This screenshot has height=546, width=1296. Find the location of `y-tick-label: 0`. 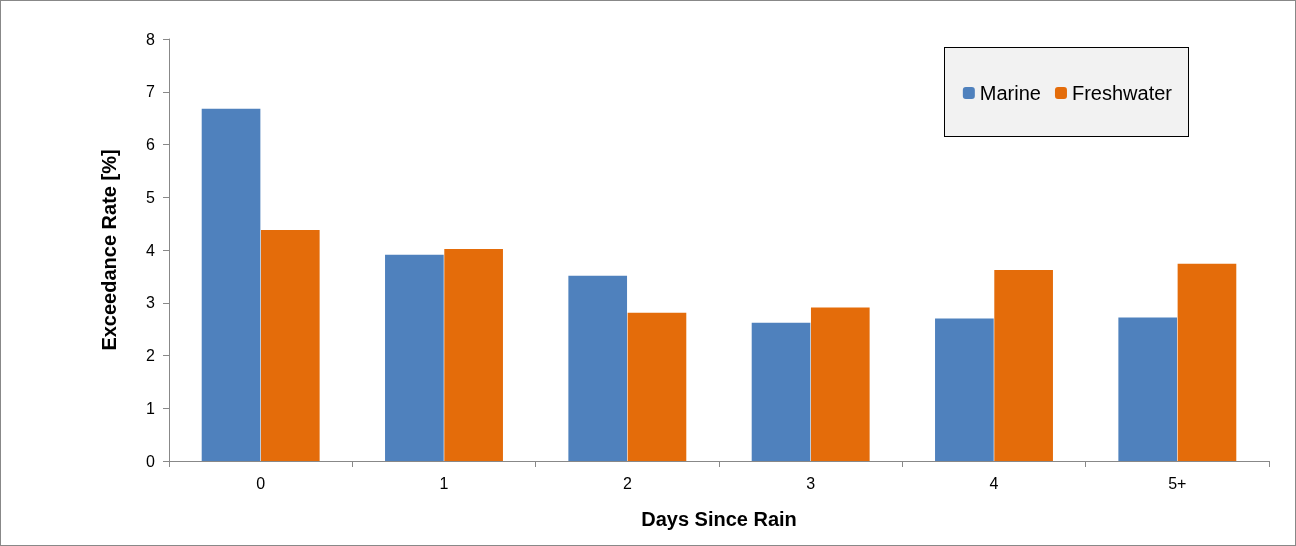

y-tick-label: 0 is located at coordinates (151, 461).